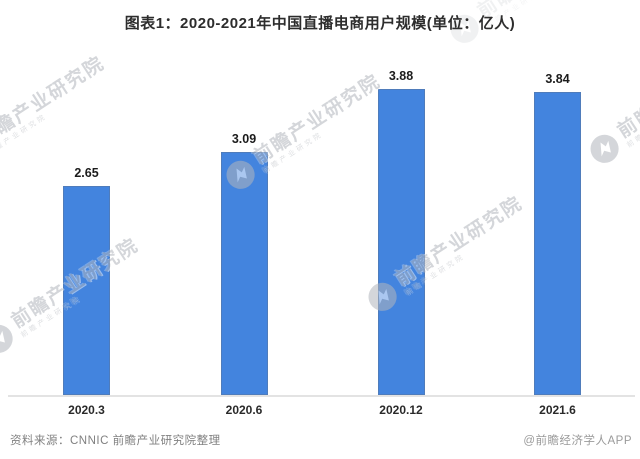 The width and height of the screenshot is (640, 459). I want to click on x-axis-label: 2020.6, so click(244, 410).